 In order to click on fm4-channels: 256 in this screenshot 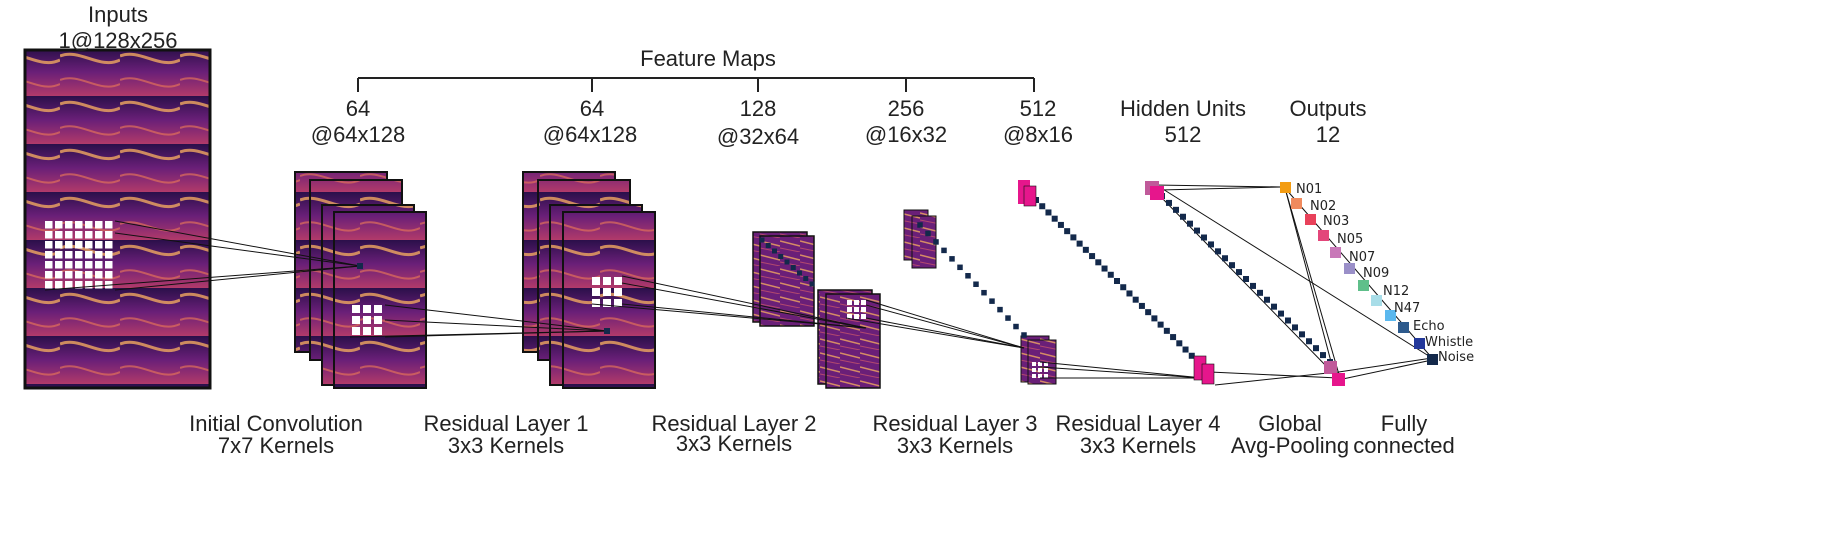, I will do `click(906, 108)`.